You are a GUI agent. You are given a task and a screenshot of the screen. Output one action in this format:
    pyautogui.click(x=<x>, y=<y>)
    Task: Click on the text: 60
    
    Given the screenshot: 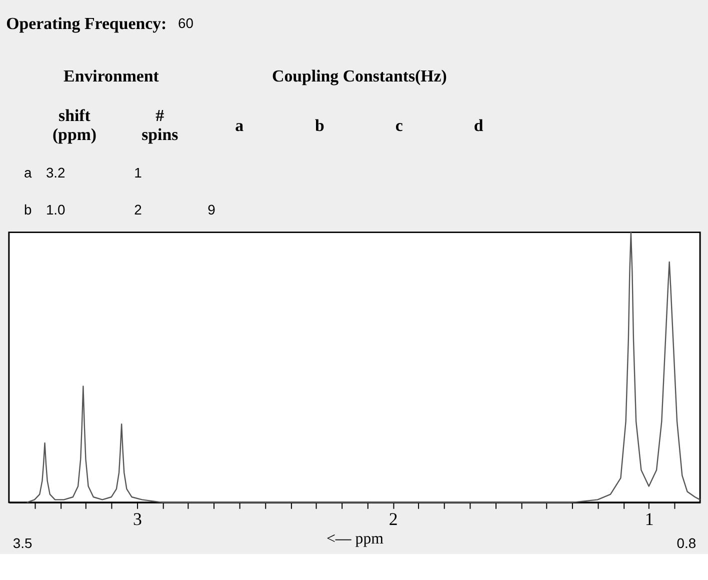 What is the action you would take?
    pyautogui.click(x=186, y=22)
    